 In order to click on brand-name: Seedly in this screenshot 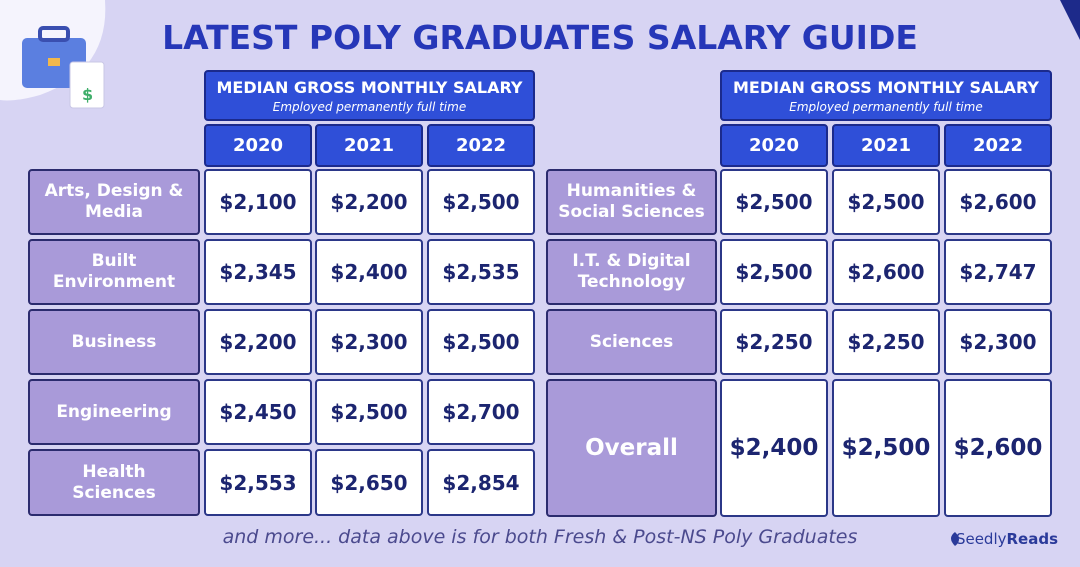, I will do `click(981, 539)`.